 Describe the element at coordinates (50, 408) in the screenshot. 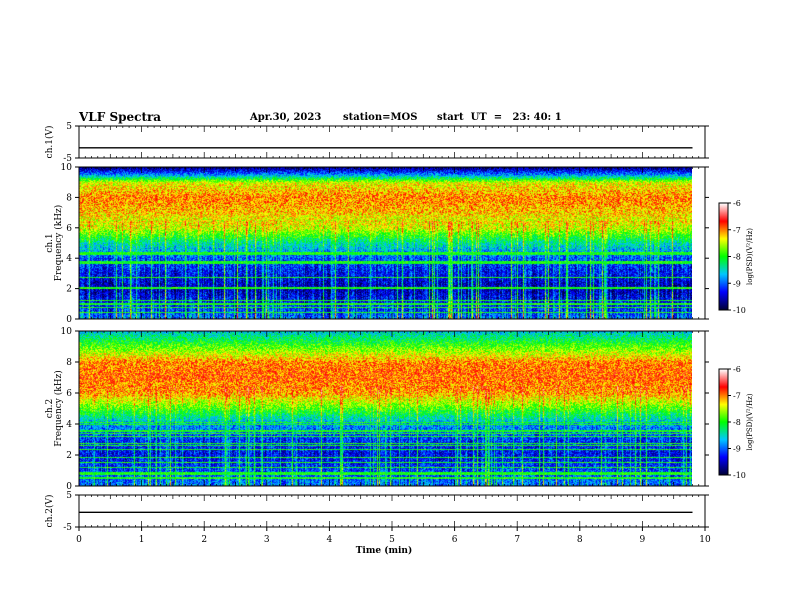

I see `panel-ylabel: ch.2` at that location.